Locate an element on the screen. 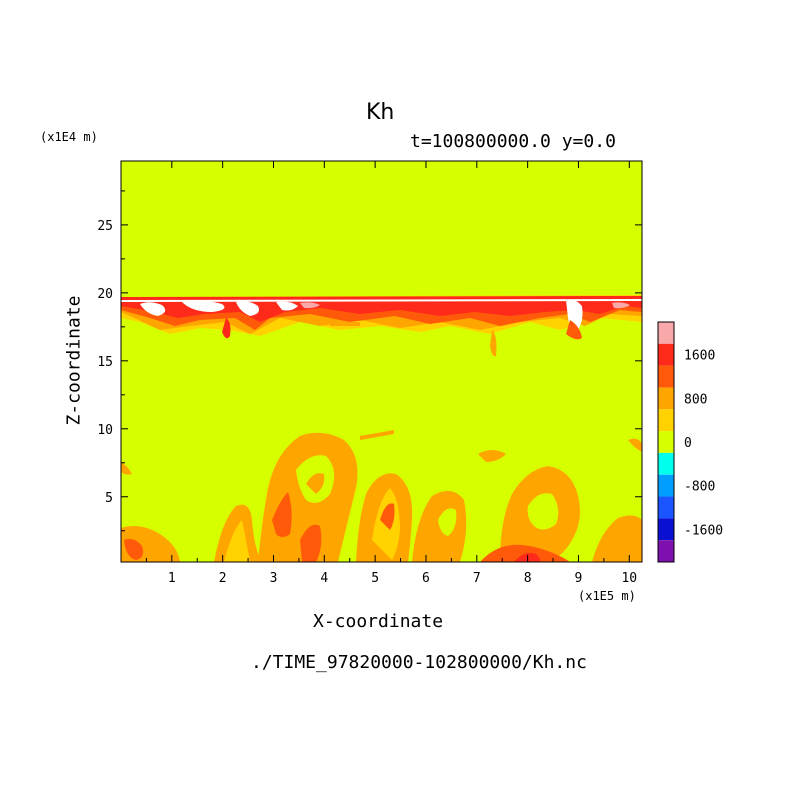 The width and height of the screenshot is (804, 804). colorbar-tick-label: 800 is located at coordinates (695, 399).